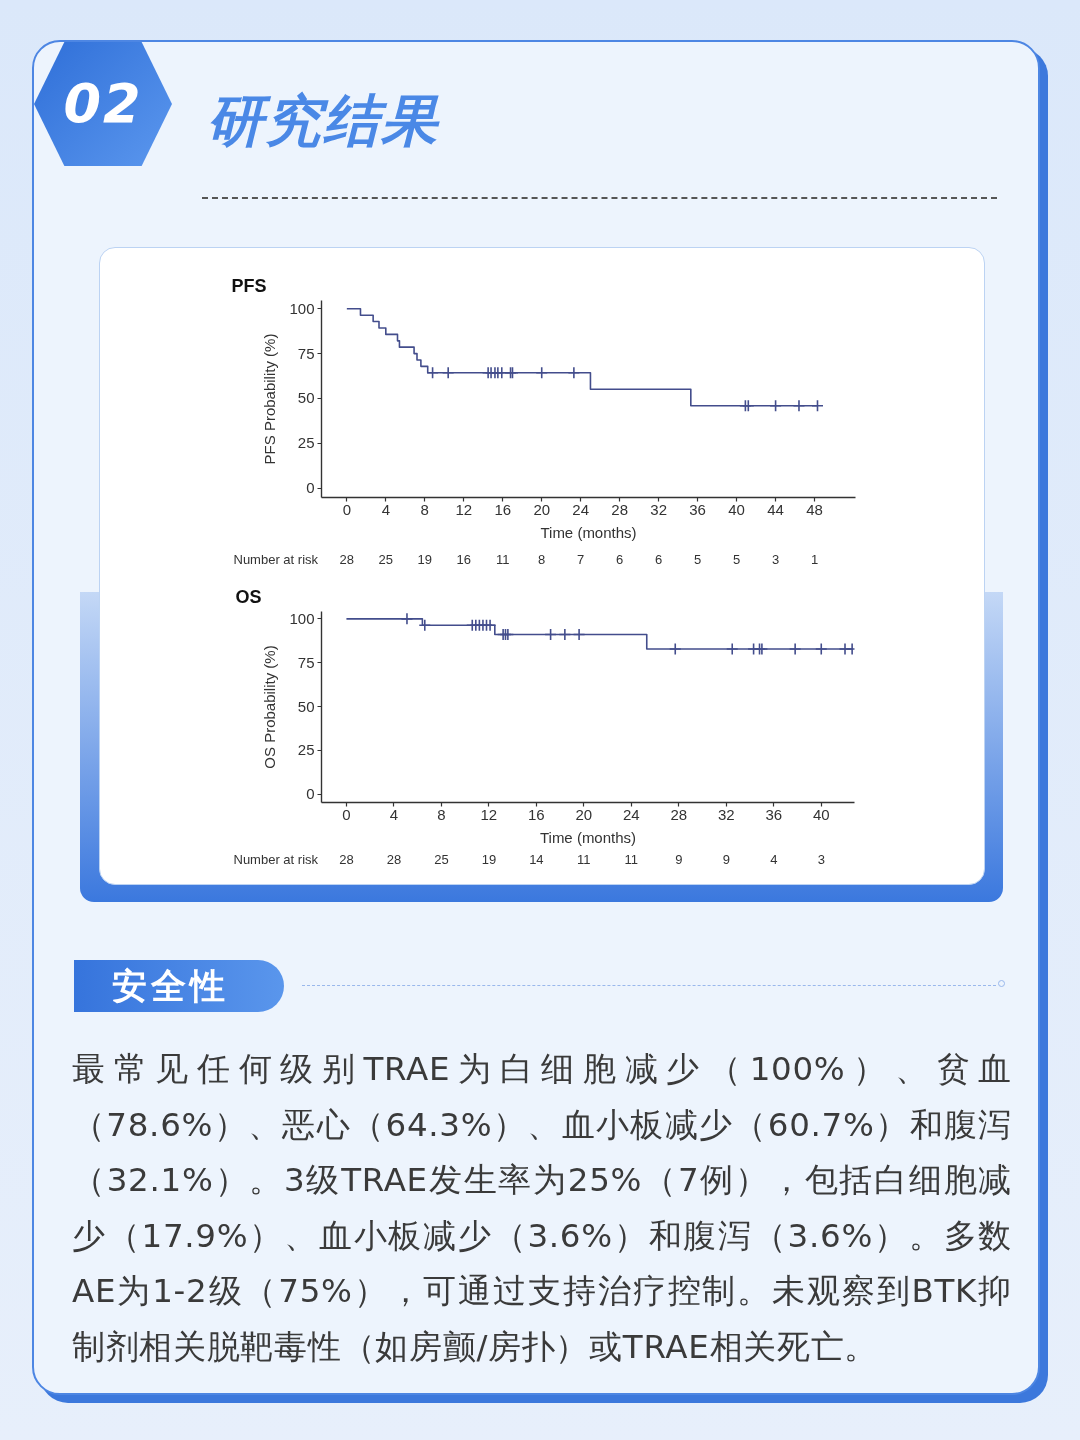 Image resolution: width=1080 pixels, height=1440 pixels. Describe the element at coordinates (249, 285) in the screenshot. I see `chart-title: PFS` at that location.